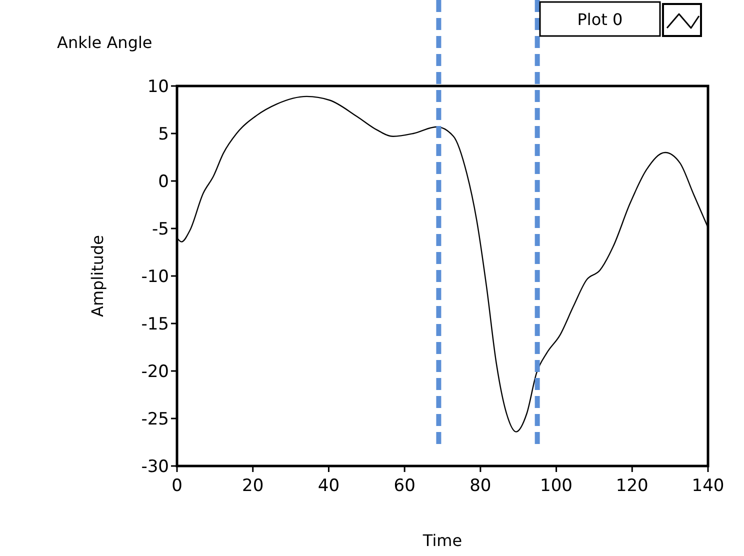 This screenshot has width=744, height=556. What do you see at coordinates (600, 19) in the screenshot?
I see `text: Plot 0` at bounding box center [600, 19].